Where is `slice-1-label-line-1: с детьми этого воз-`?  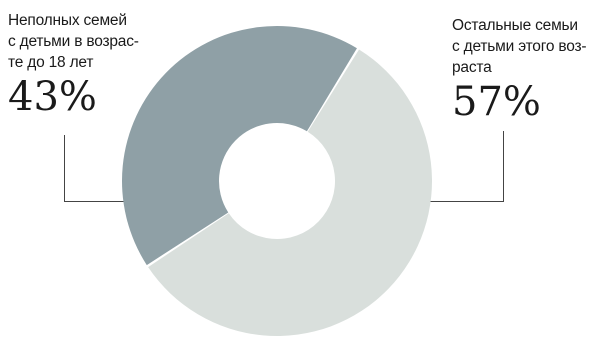 slice-1-label-line-1: с детьми этого воз- is located at coordinates (519, 46).